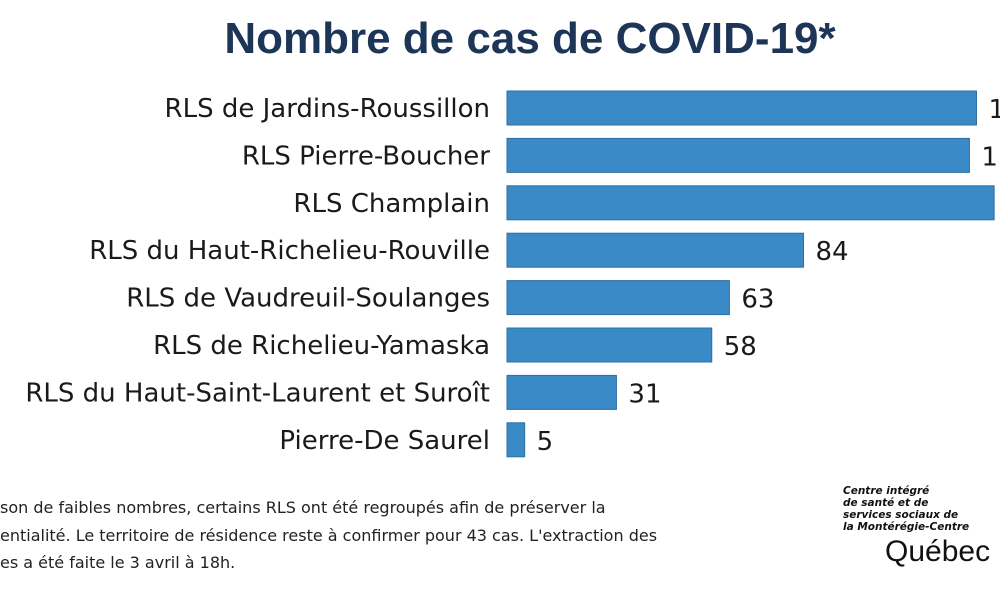 The width and height of the screenshot is (1000, 600). I want to click on category-label: Pierre-De Saurel, so click(384, 441).